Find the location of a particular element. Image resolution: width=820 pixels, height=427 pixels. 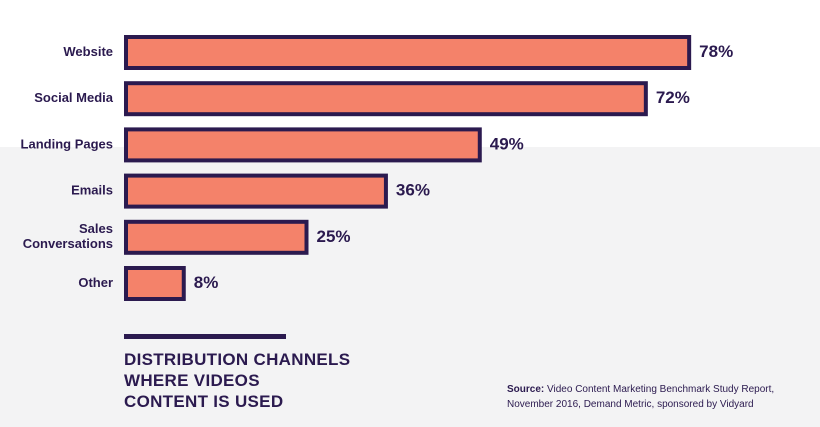

value-label: 8% is located at coordinates (206, 282).